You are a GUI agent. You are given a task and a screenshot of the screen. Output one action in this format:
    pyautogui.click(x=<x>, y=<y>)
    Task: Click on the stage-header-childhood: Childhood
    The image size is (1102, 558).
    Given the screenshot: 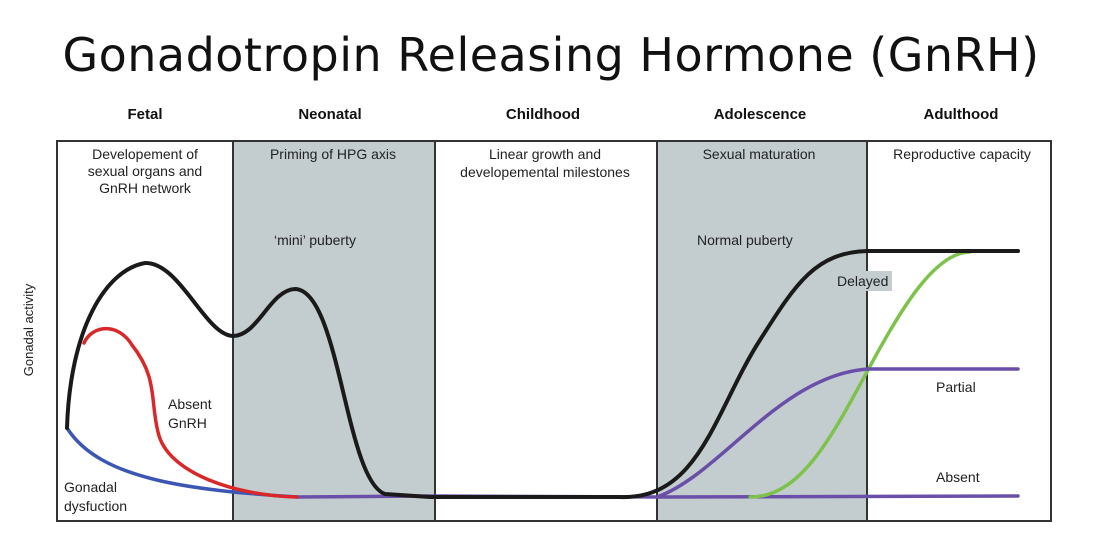 What is the action you would take?
    pyautogui.click(x=543, y=114)
    